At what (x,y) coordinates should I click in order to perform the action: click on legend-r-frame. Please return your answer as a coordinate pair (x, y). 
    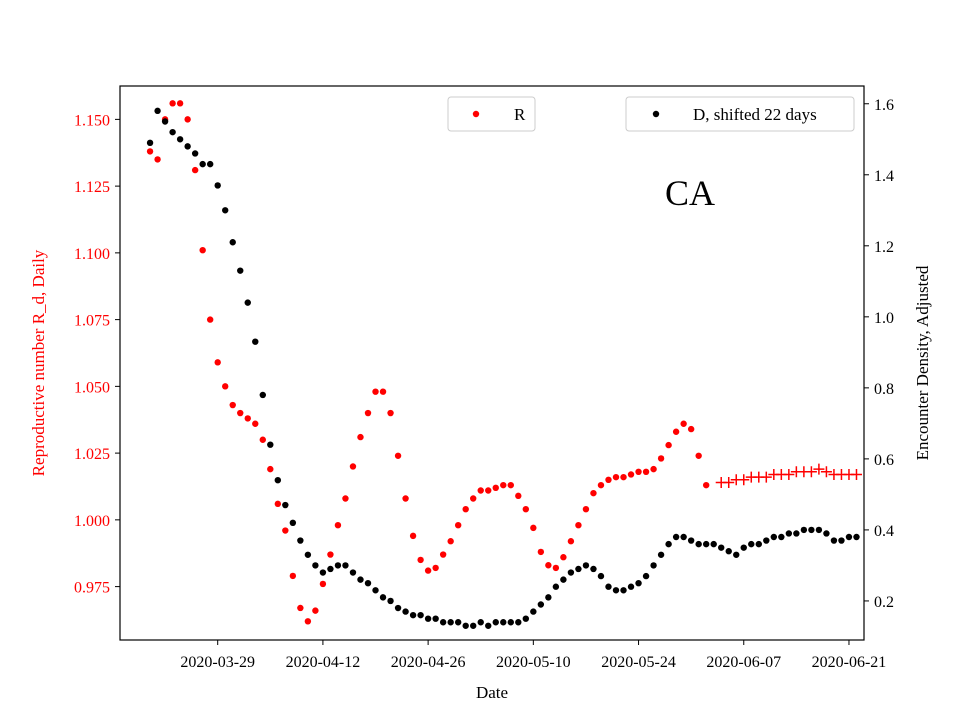
    Looking at the image, I should click on (491, 114).